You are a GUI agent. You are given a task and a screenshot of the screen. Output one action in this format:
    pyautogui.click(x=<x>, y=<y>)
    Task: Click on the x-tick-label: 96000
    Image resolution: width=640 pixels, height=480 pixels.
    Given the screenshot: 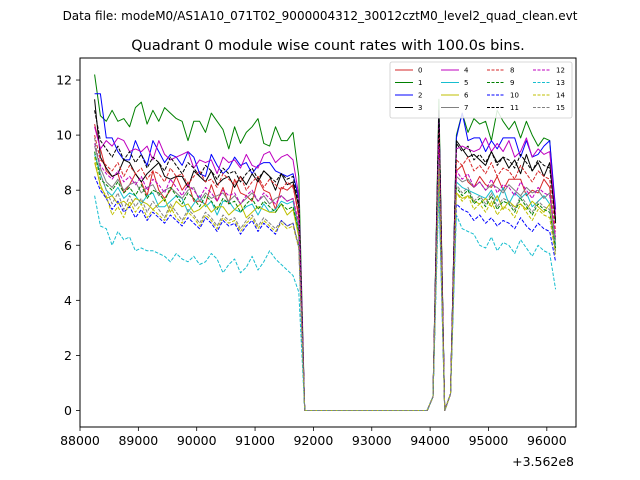 What is the action you would take?
    pyautogui.click(x=547, y=440)
    